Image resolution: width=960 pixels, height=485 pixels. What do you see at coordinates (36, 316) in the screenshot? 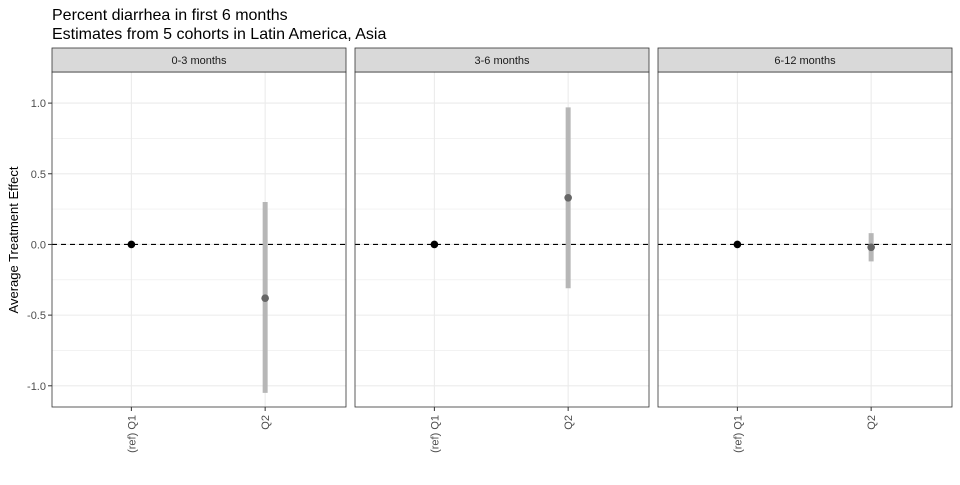
I see `y-tick-label: -0.5` at bounding box center [36, 316].